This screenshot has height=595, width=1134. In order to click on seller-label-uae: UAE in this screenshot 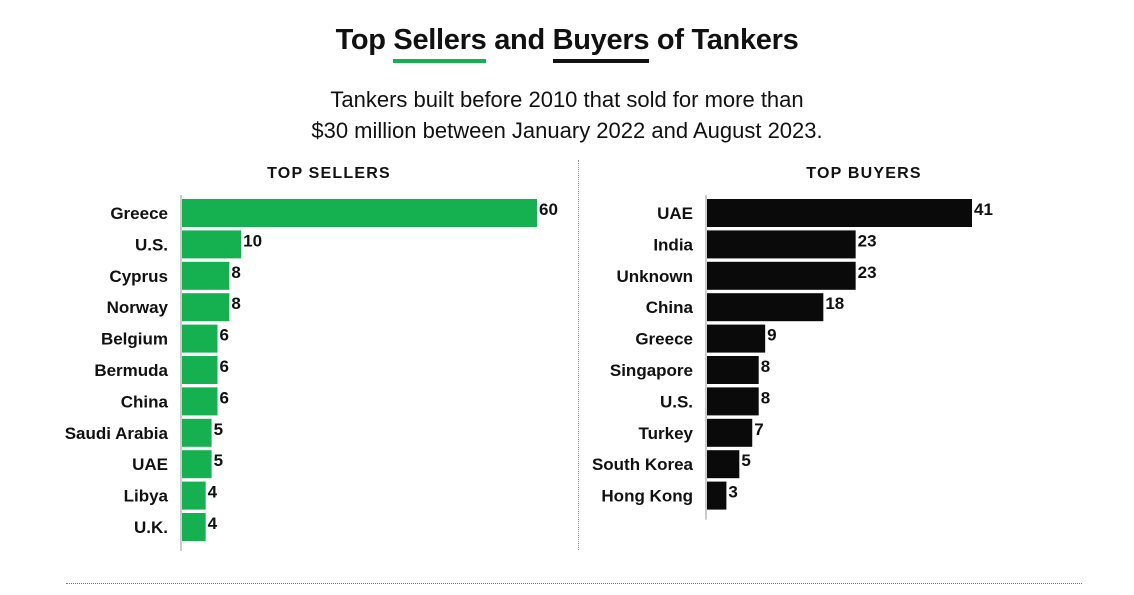, I will do `click(150, 464)`.